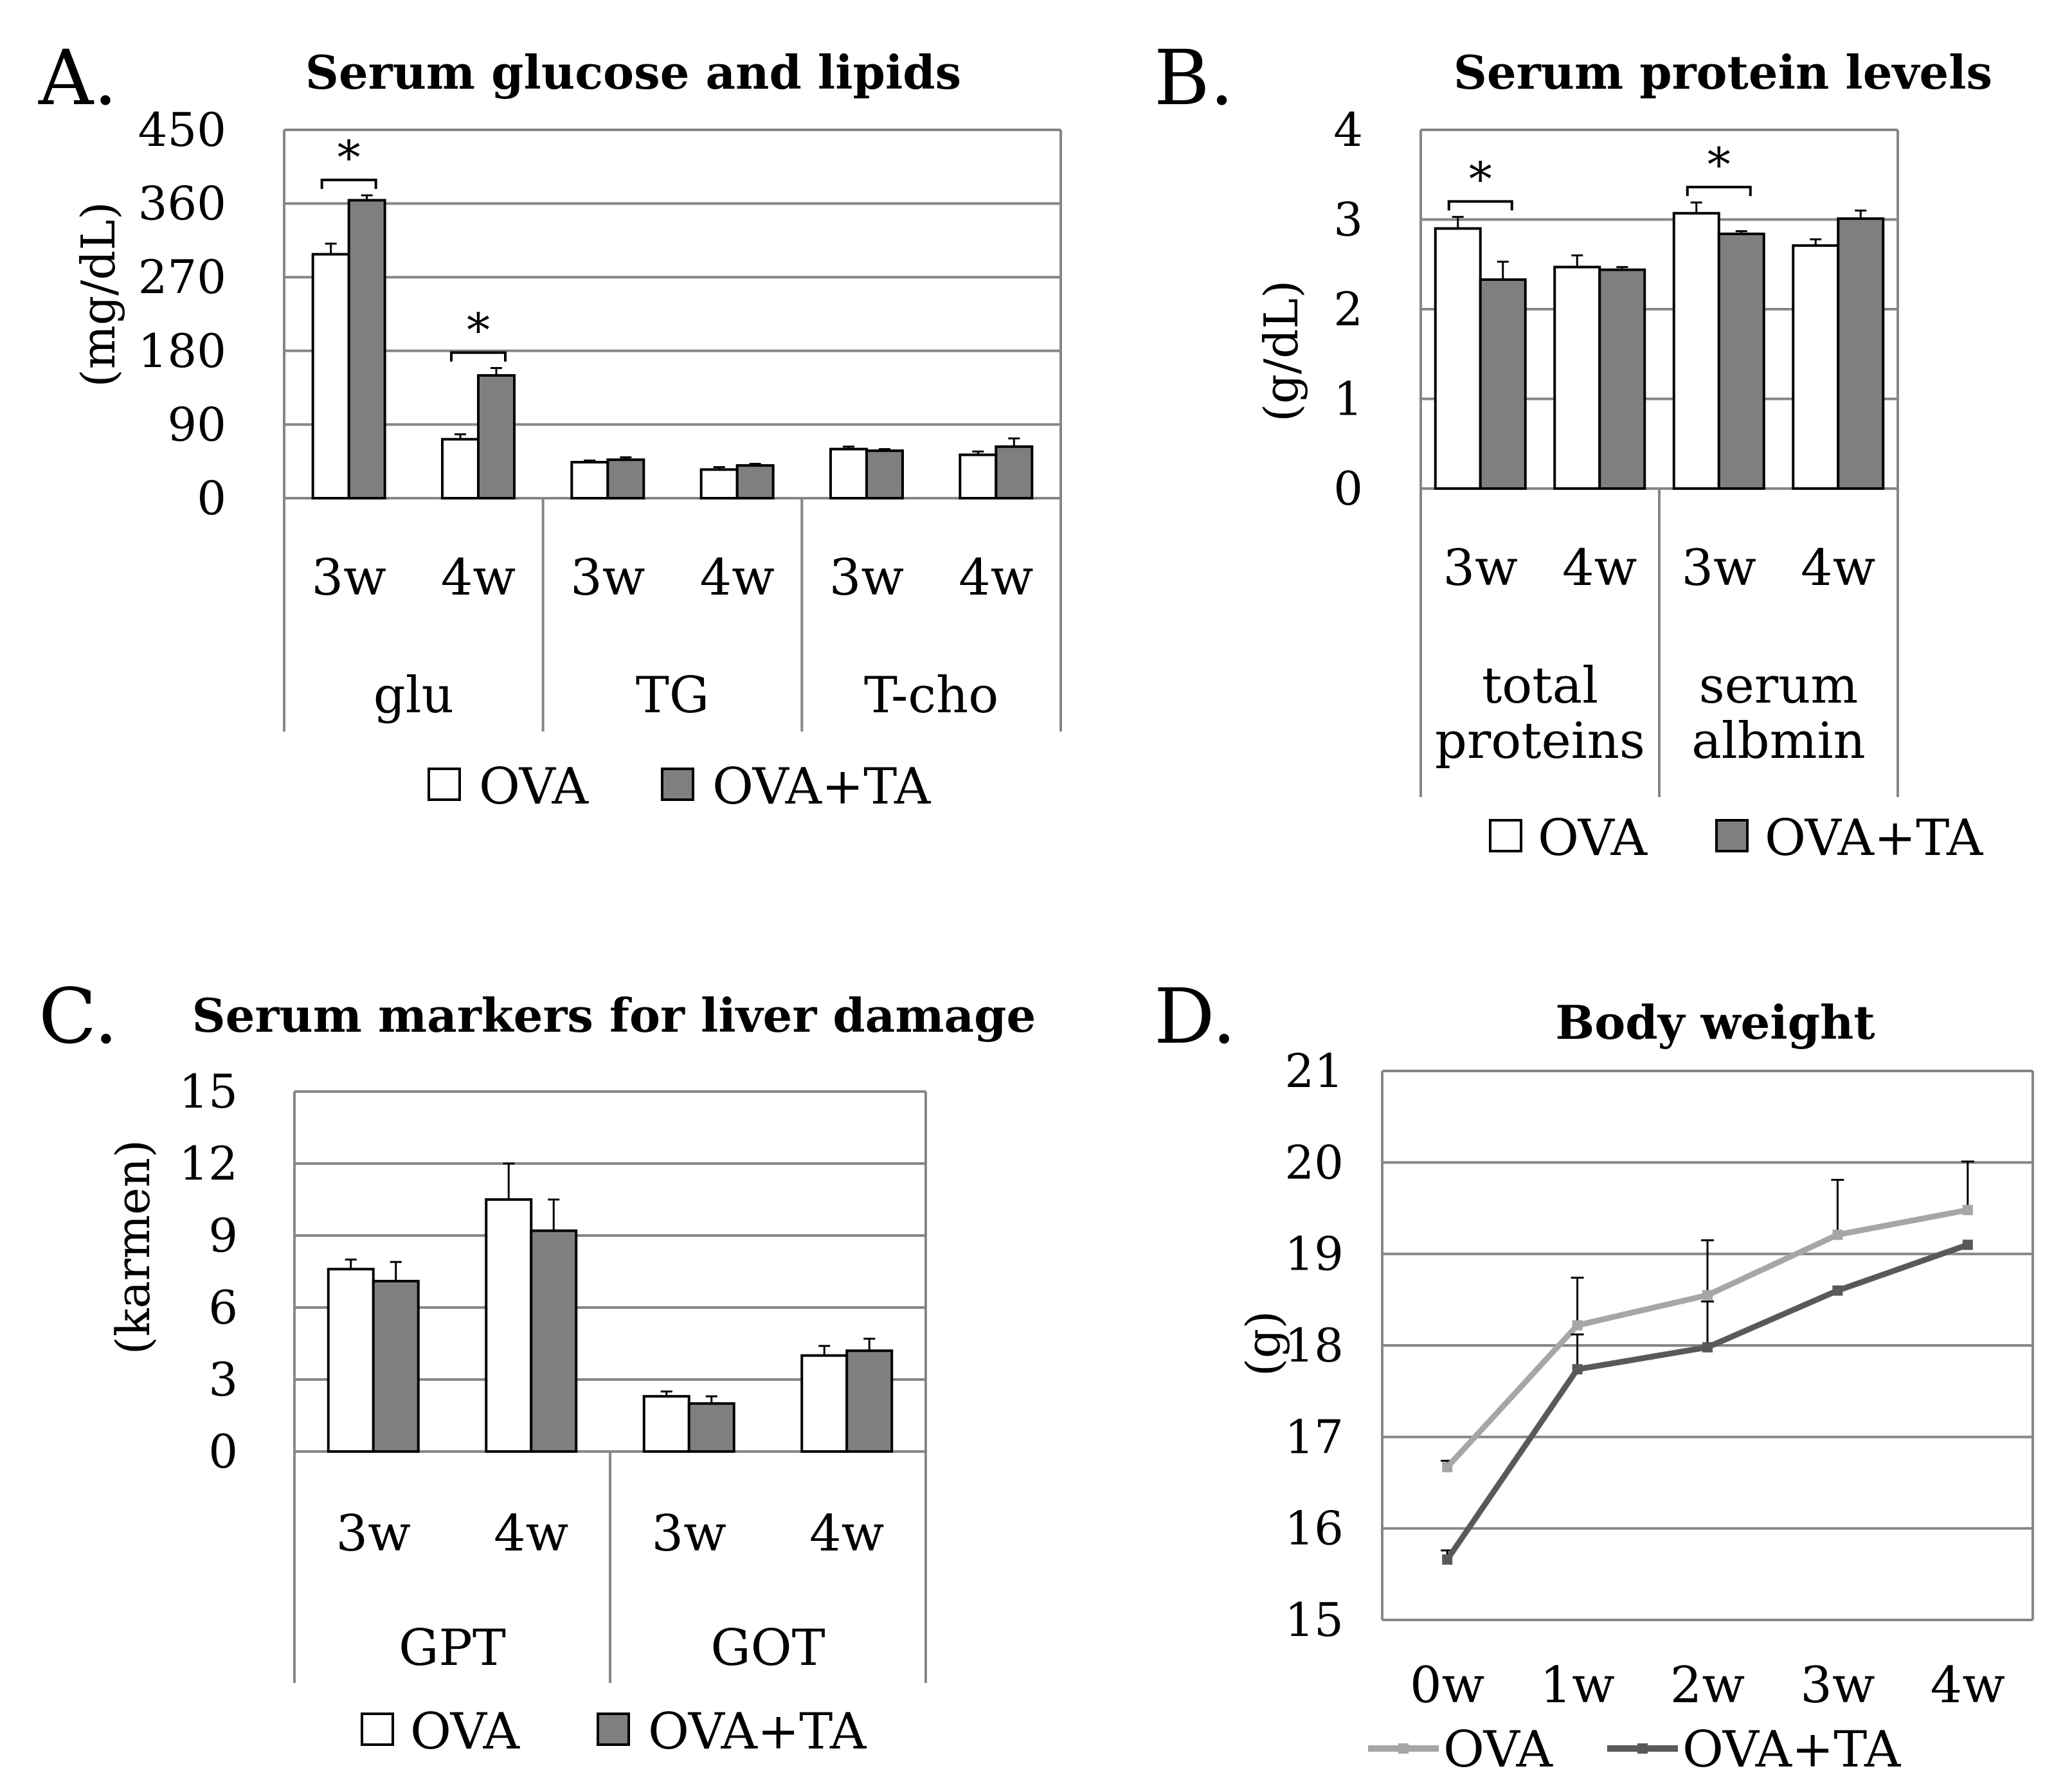 This screenshot has width=2072, height=1789. I want to click on panel-b-letter: B., so click(1194, 77).